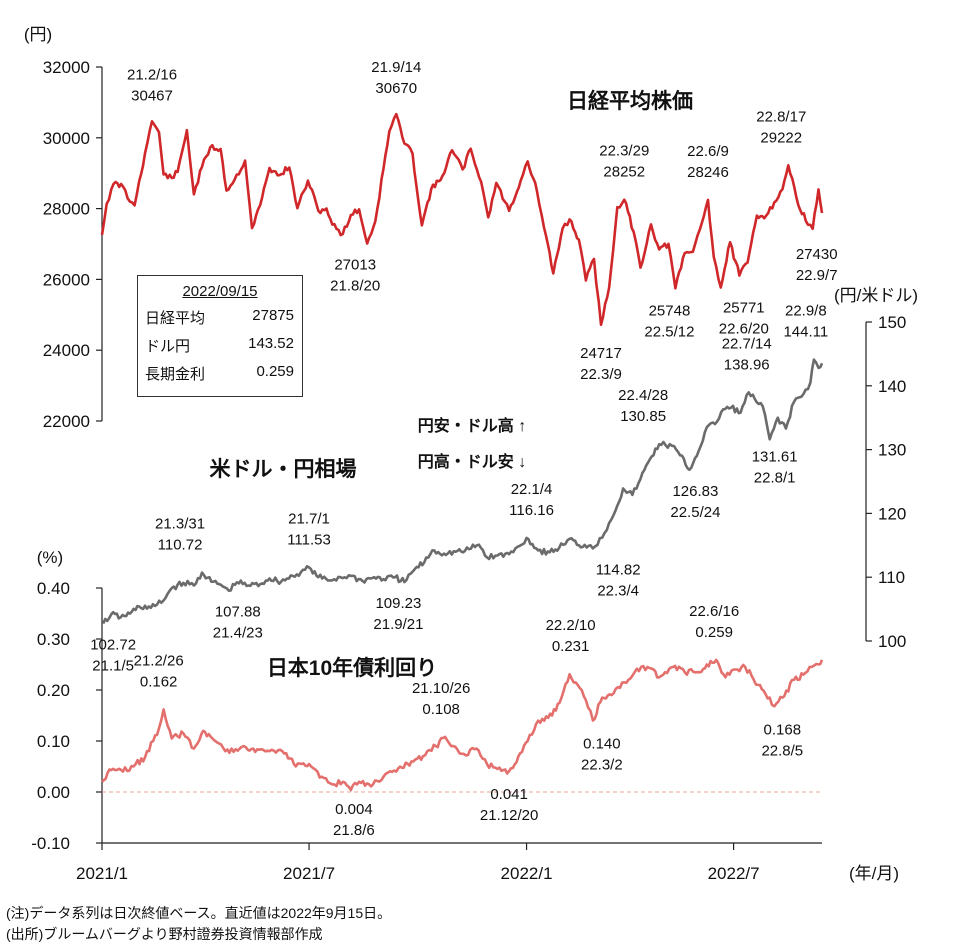  What do you see at coordinates (238, 612) in the screenshot?
I see `data-label: 107.88` at bounding box center [238, 612].